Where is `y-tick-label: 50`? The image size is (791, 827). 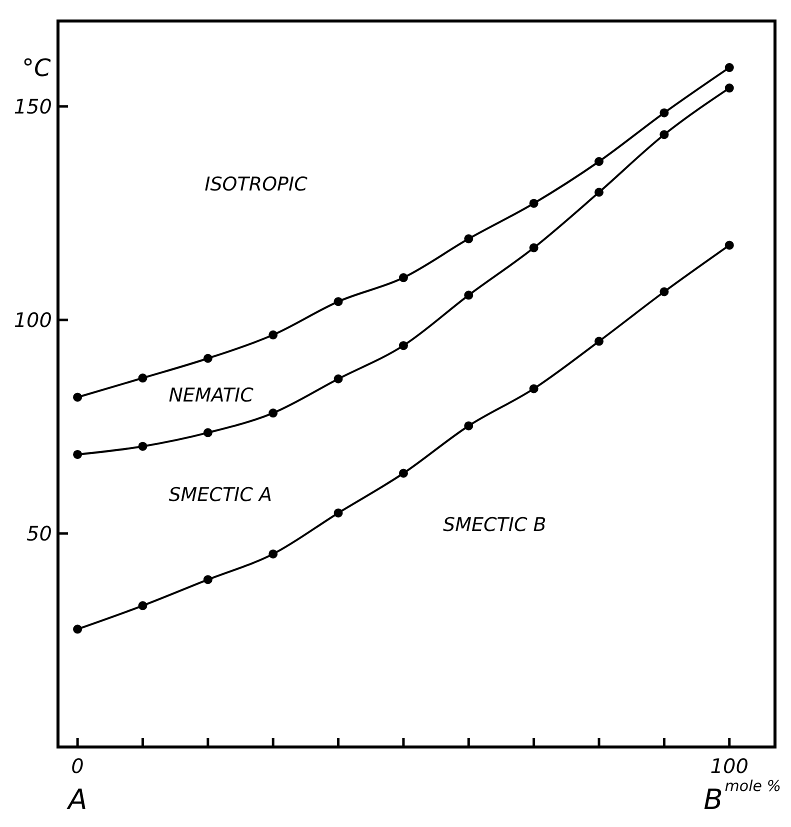
y-tick-label: 50 is located at coordinates (39, 533).